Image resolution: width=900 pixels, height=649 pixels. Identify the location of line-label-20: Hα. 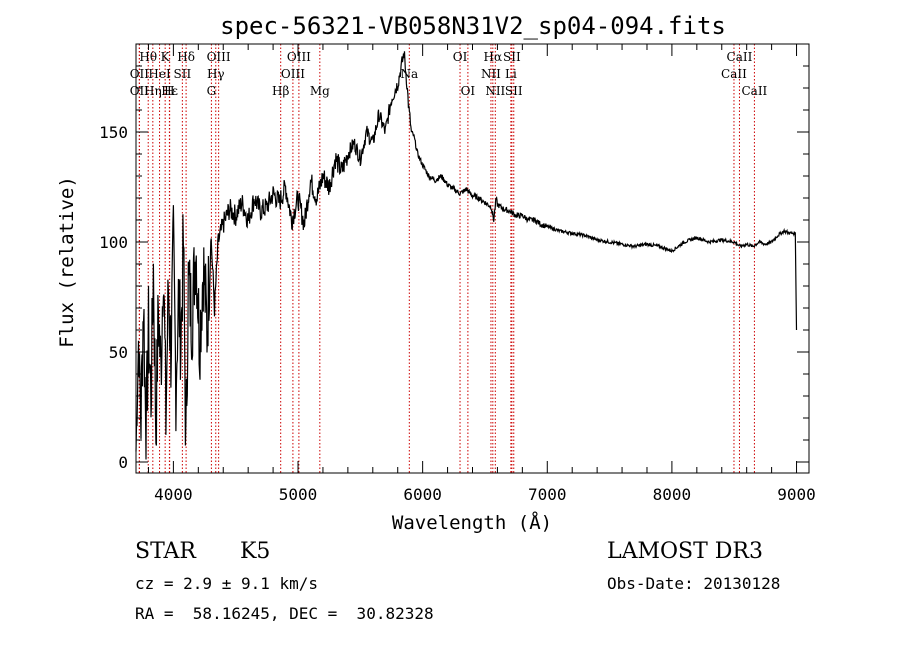
(493, 57).